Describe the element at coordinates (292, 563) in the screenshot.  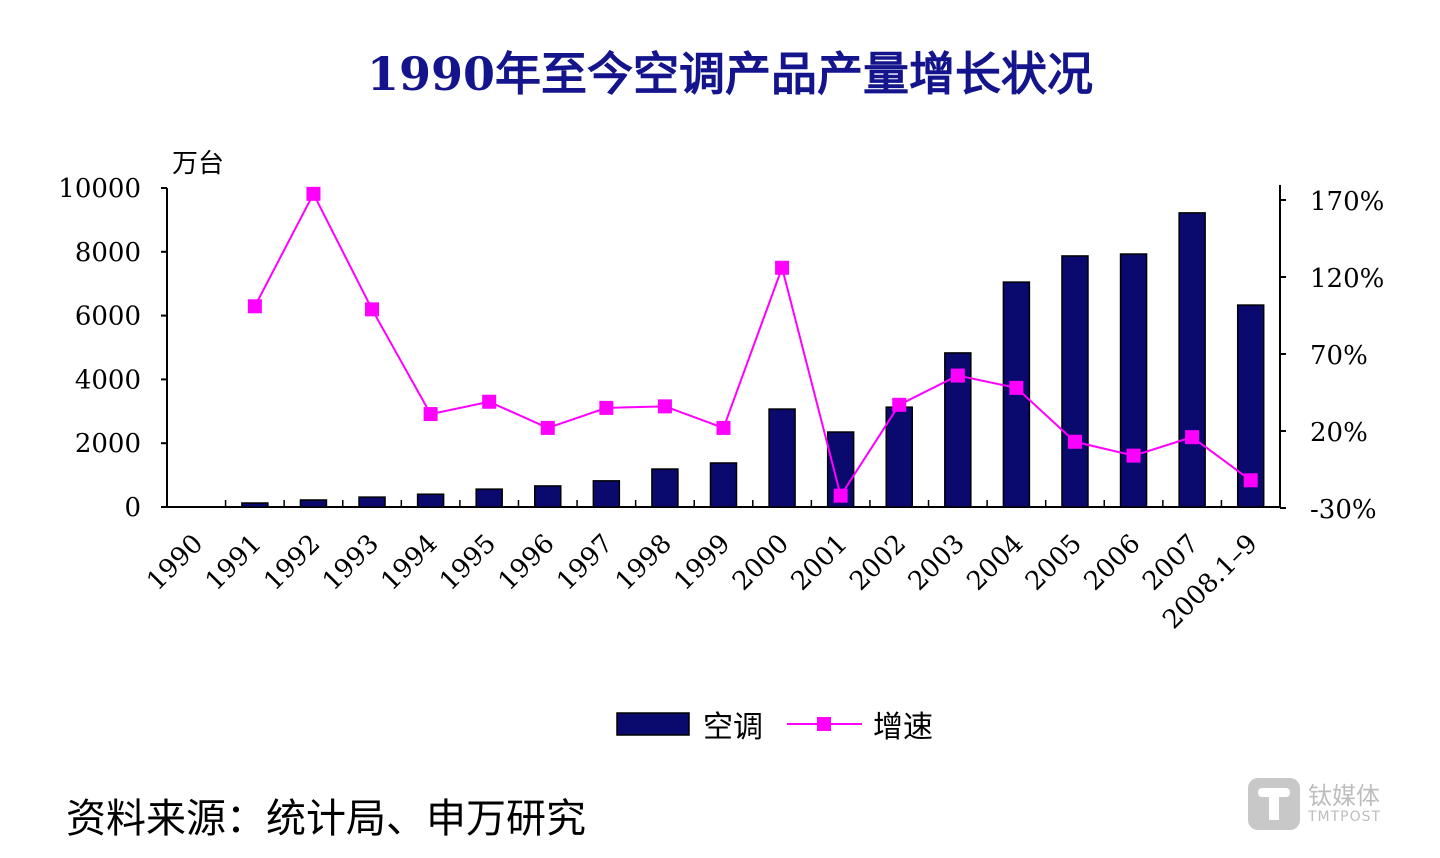
I see `x-tick-label: 1992` at that location.